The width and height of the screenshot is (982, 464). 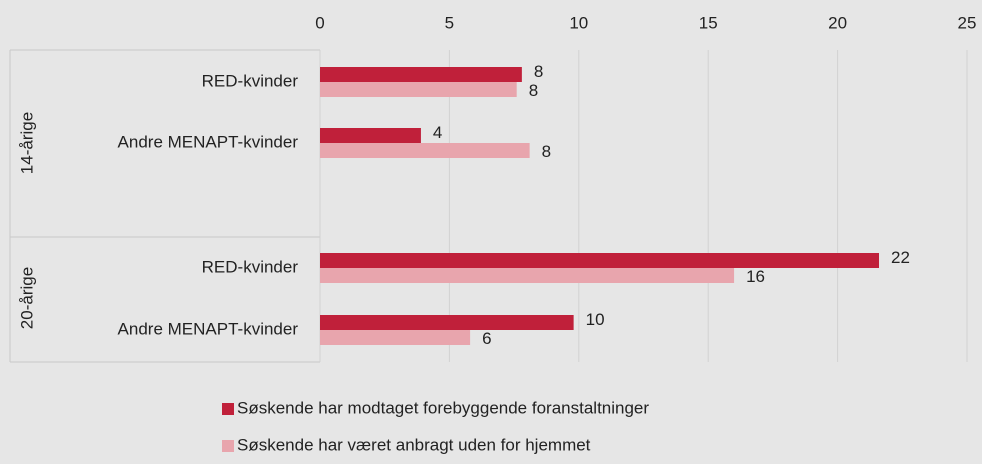 I want to click on data-label: 6, so click(x=486, y=338).